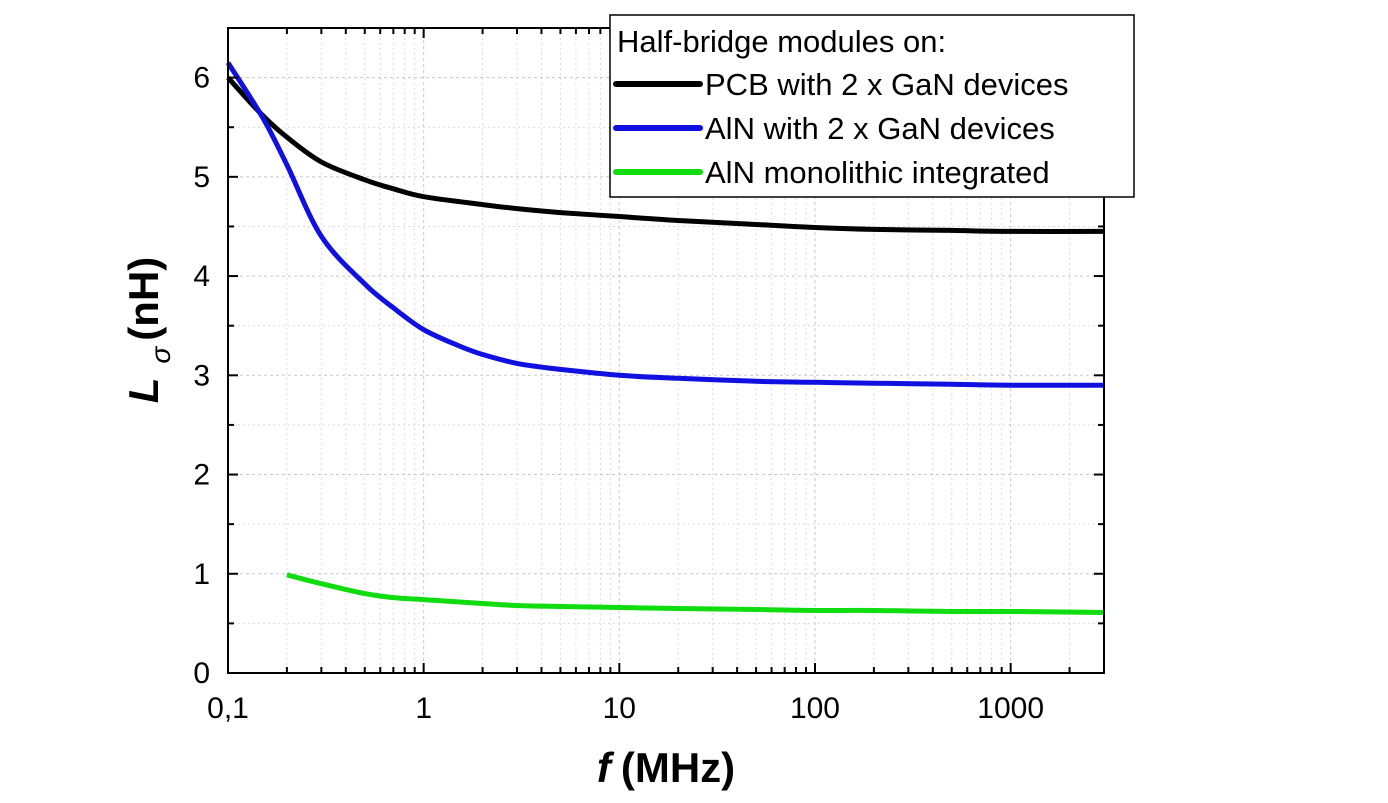  I want to click on svg-text:Lσ(nH): Lσ (nH), so click(148, 330).